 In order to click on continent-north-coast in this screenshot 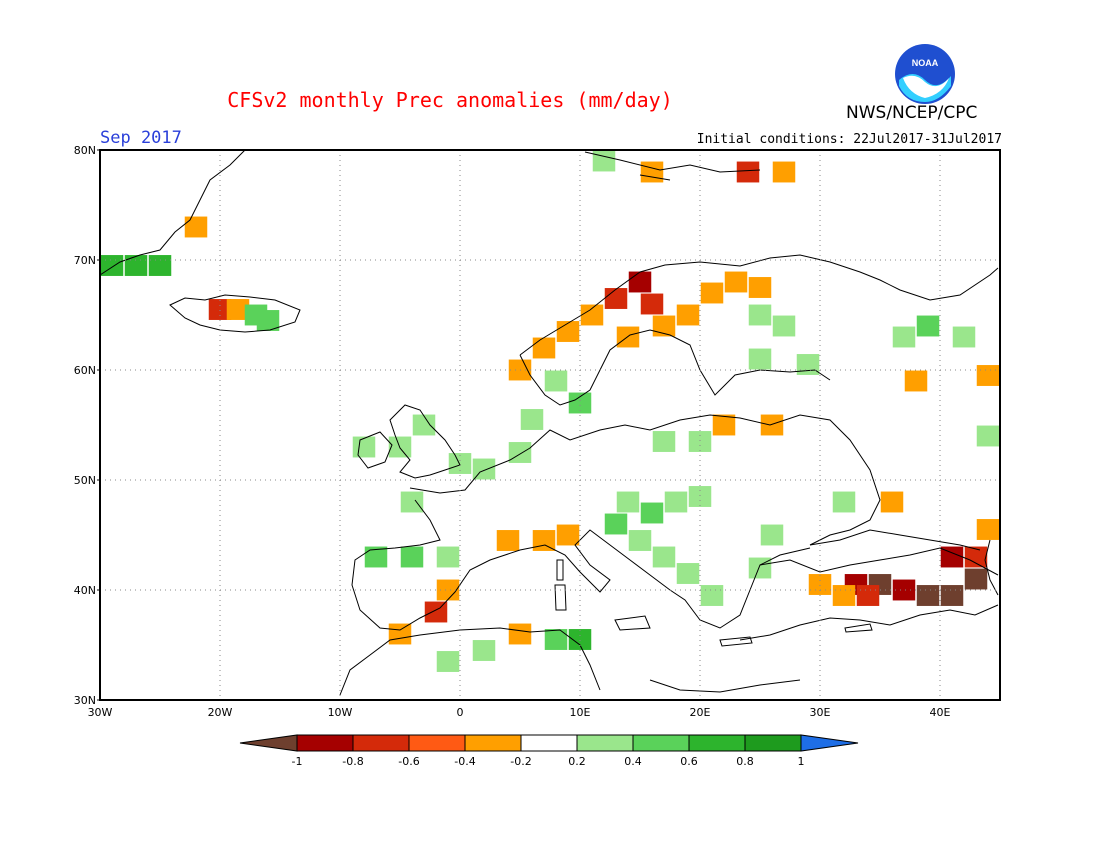, I will do `click(645, 480)`.